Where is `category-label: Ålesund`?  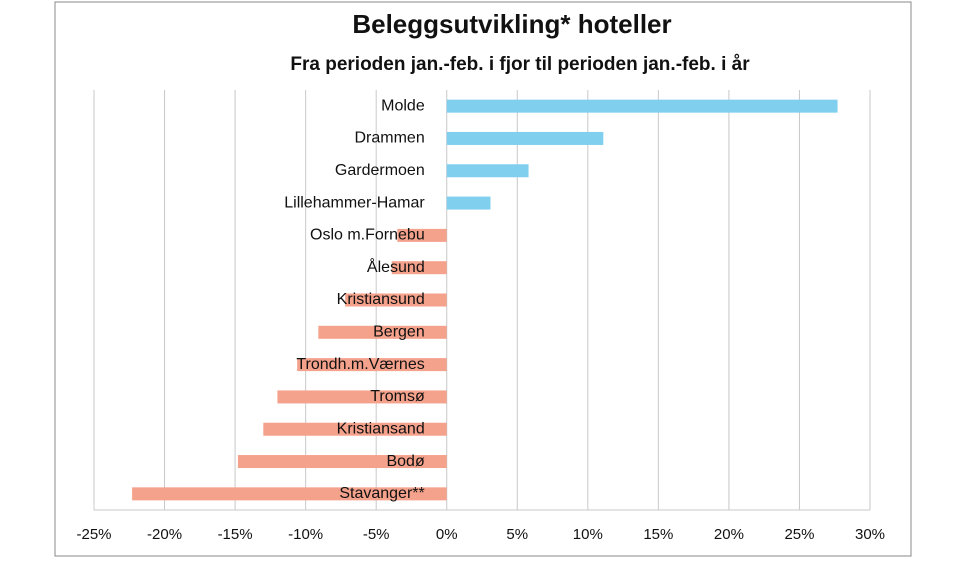
category-label: Ålesund is located at coordinates (396, 266).